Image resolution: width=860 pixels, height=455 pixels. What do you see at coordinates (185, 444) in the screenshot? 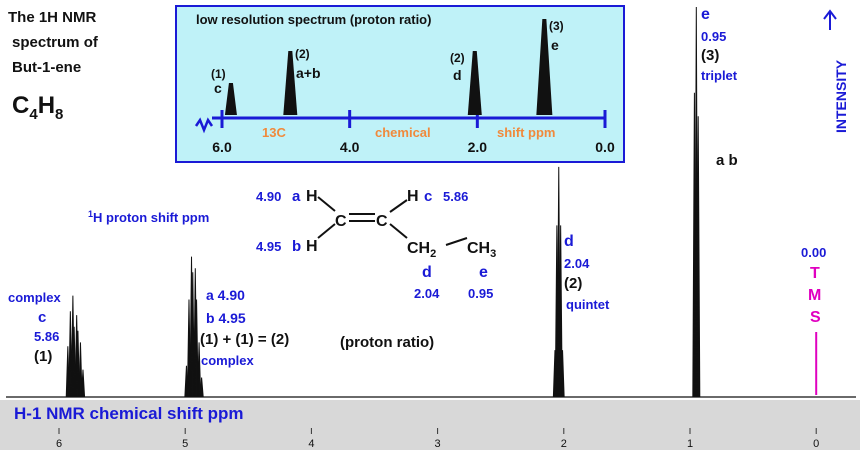
I see `x-tick-label: 5` at bounding box center [185, 444].